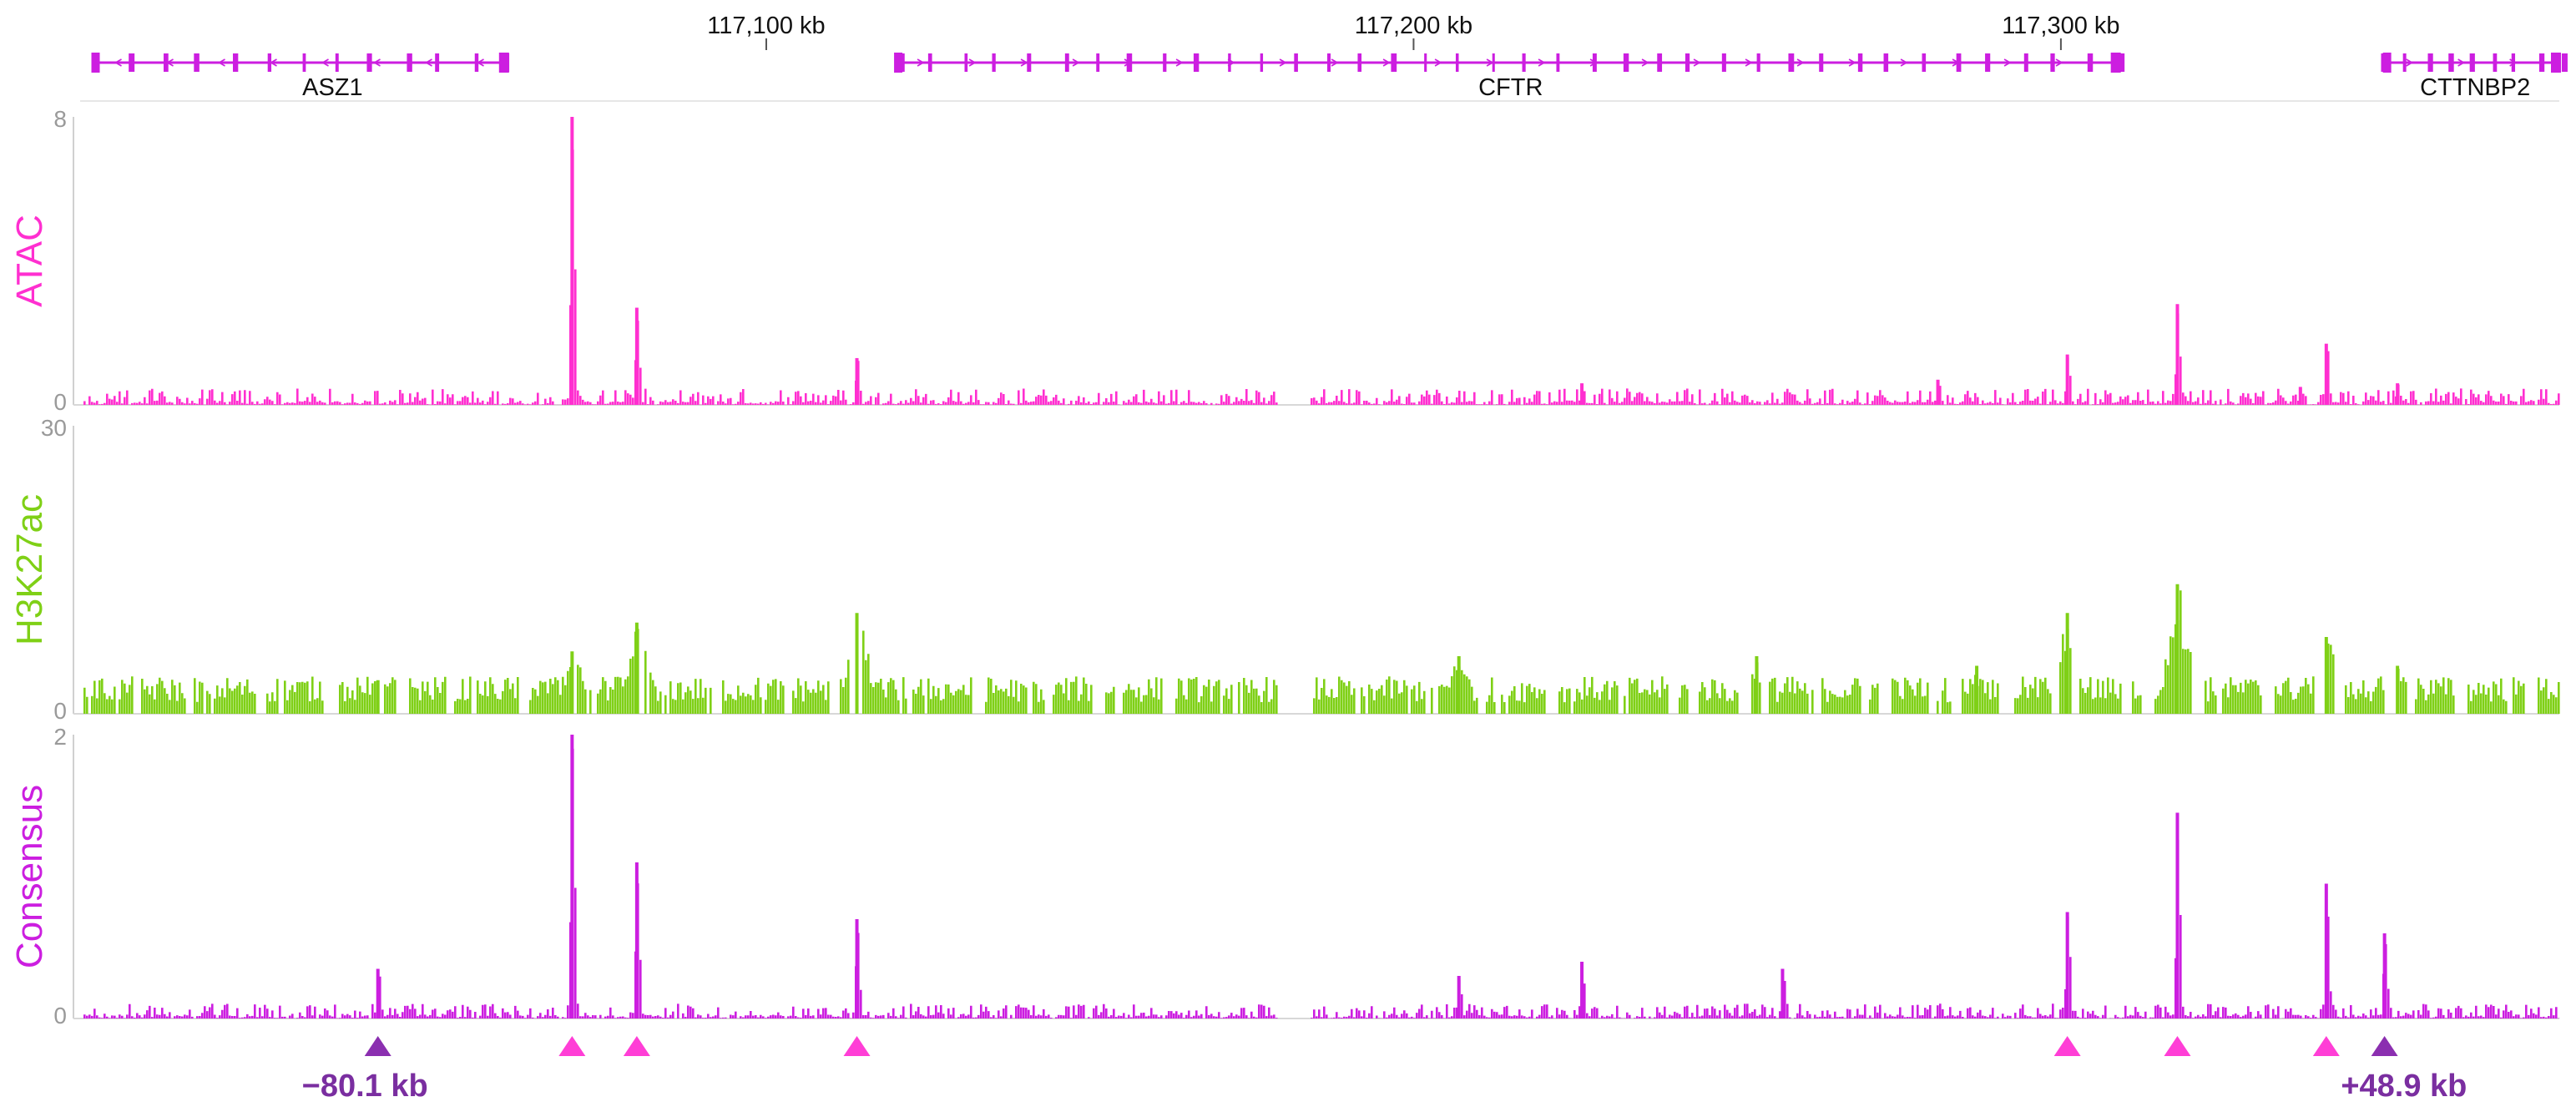 This screenshot has height=1112, width=2576. I want to click on gene-cftr: CFTR, so click(1509, 77).